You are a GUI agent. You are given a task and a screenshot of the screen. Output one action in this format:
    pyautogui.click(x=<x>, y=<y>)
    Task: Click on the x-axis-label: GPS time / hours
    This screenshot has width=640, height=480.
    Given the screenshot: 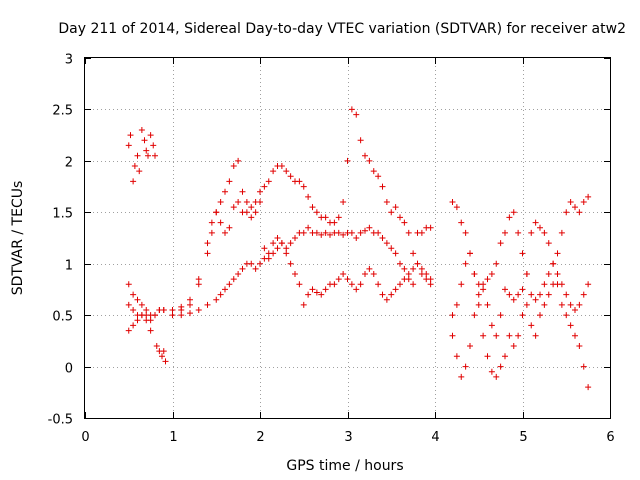 What is the action you would take?
    pyautogui.click(x=344, y=466)
    